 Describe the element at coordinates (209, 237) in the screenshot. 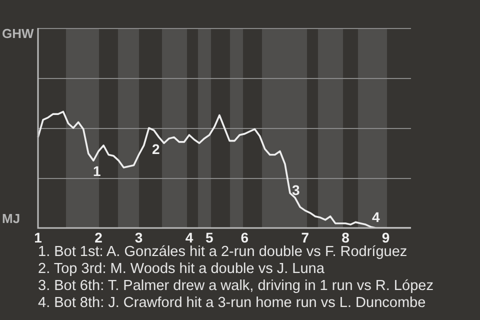

I see `x-tick-label: 5` at that location.